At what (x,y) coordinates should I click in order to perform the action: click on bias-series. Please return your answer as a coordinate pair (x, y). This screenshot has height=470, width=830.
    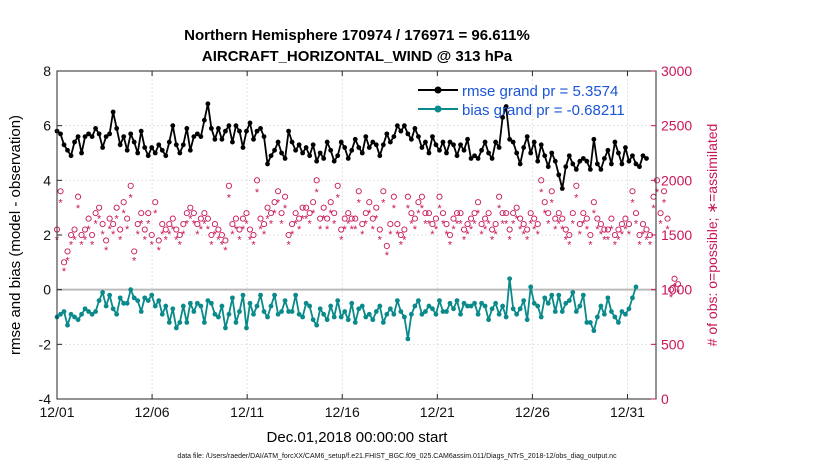
    Looking at the image, I should click on (346, 309).